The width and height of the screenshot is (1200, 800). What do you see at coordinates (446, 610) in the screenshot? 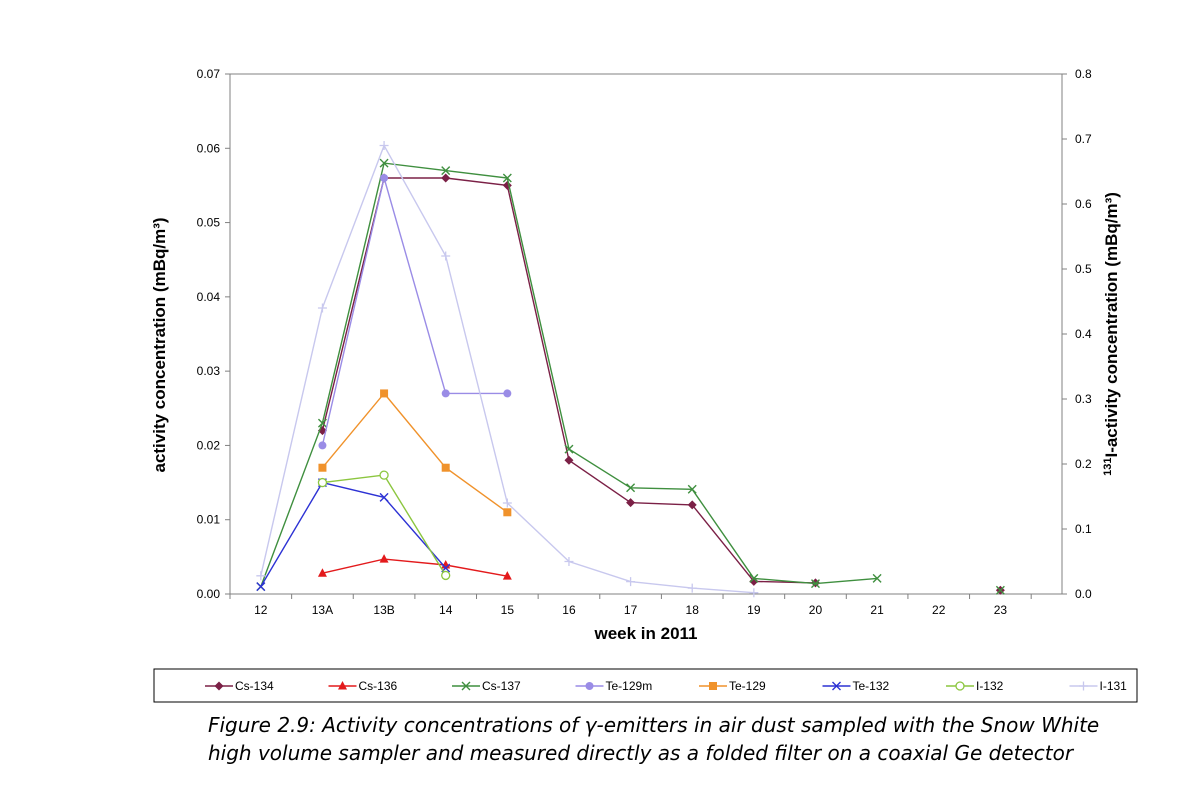
I see `x-tick-label: 14` at bounding box center [446, 610].